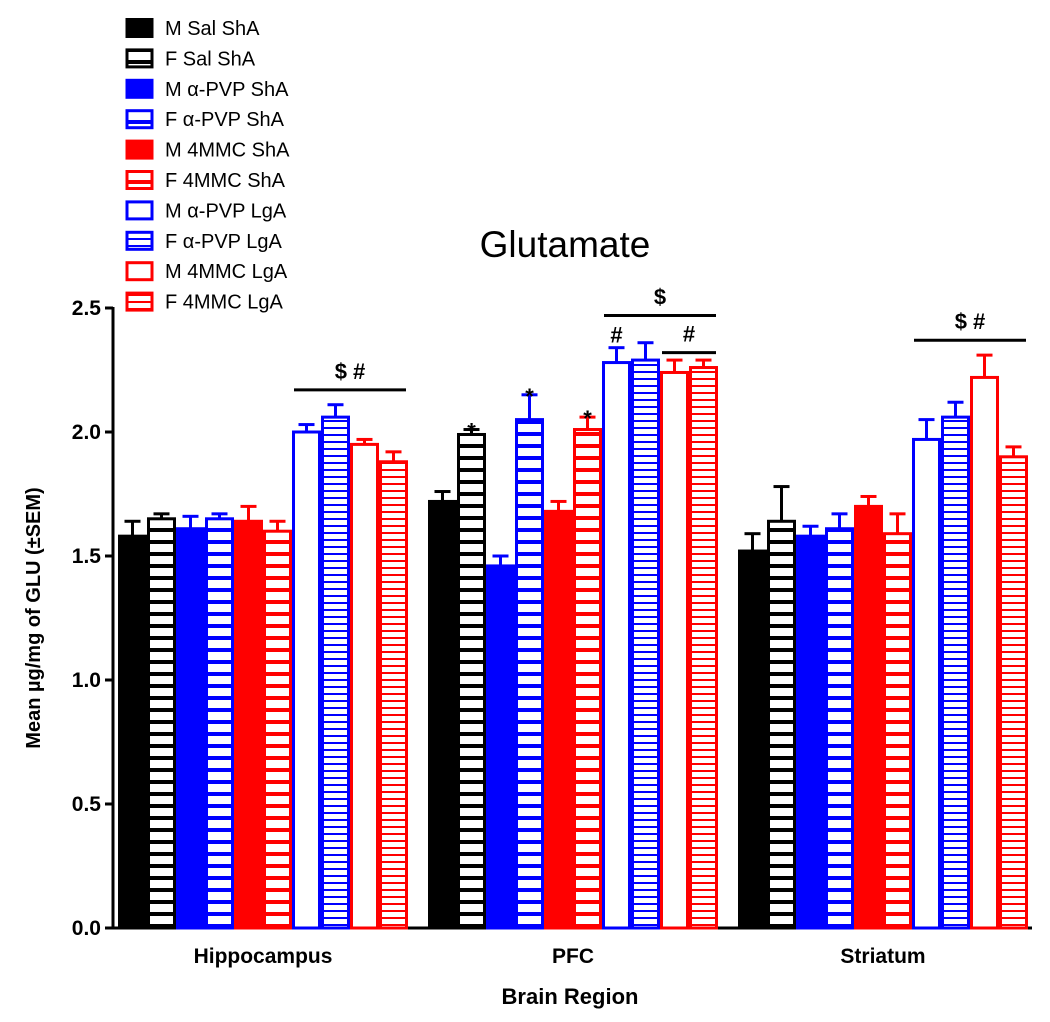  Describe the element at coordinates (86, 680) in the screenshot. I see `y-tick-label: 1.0` at that location.